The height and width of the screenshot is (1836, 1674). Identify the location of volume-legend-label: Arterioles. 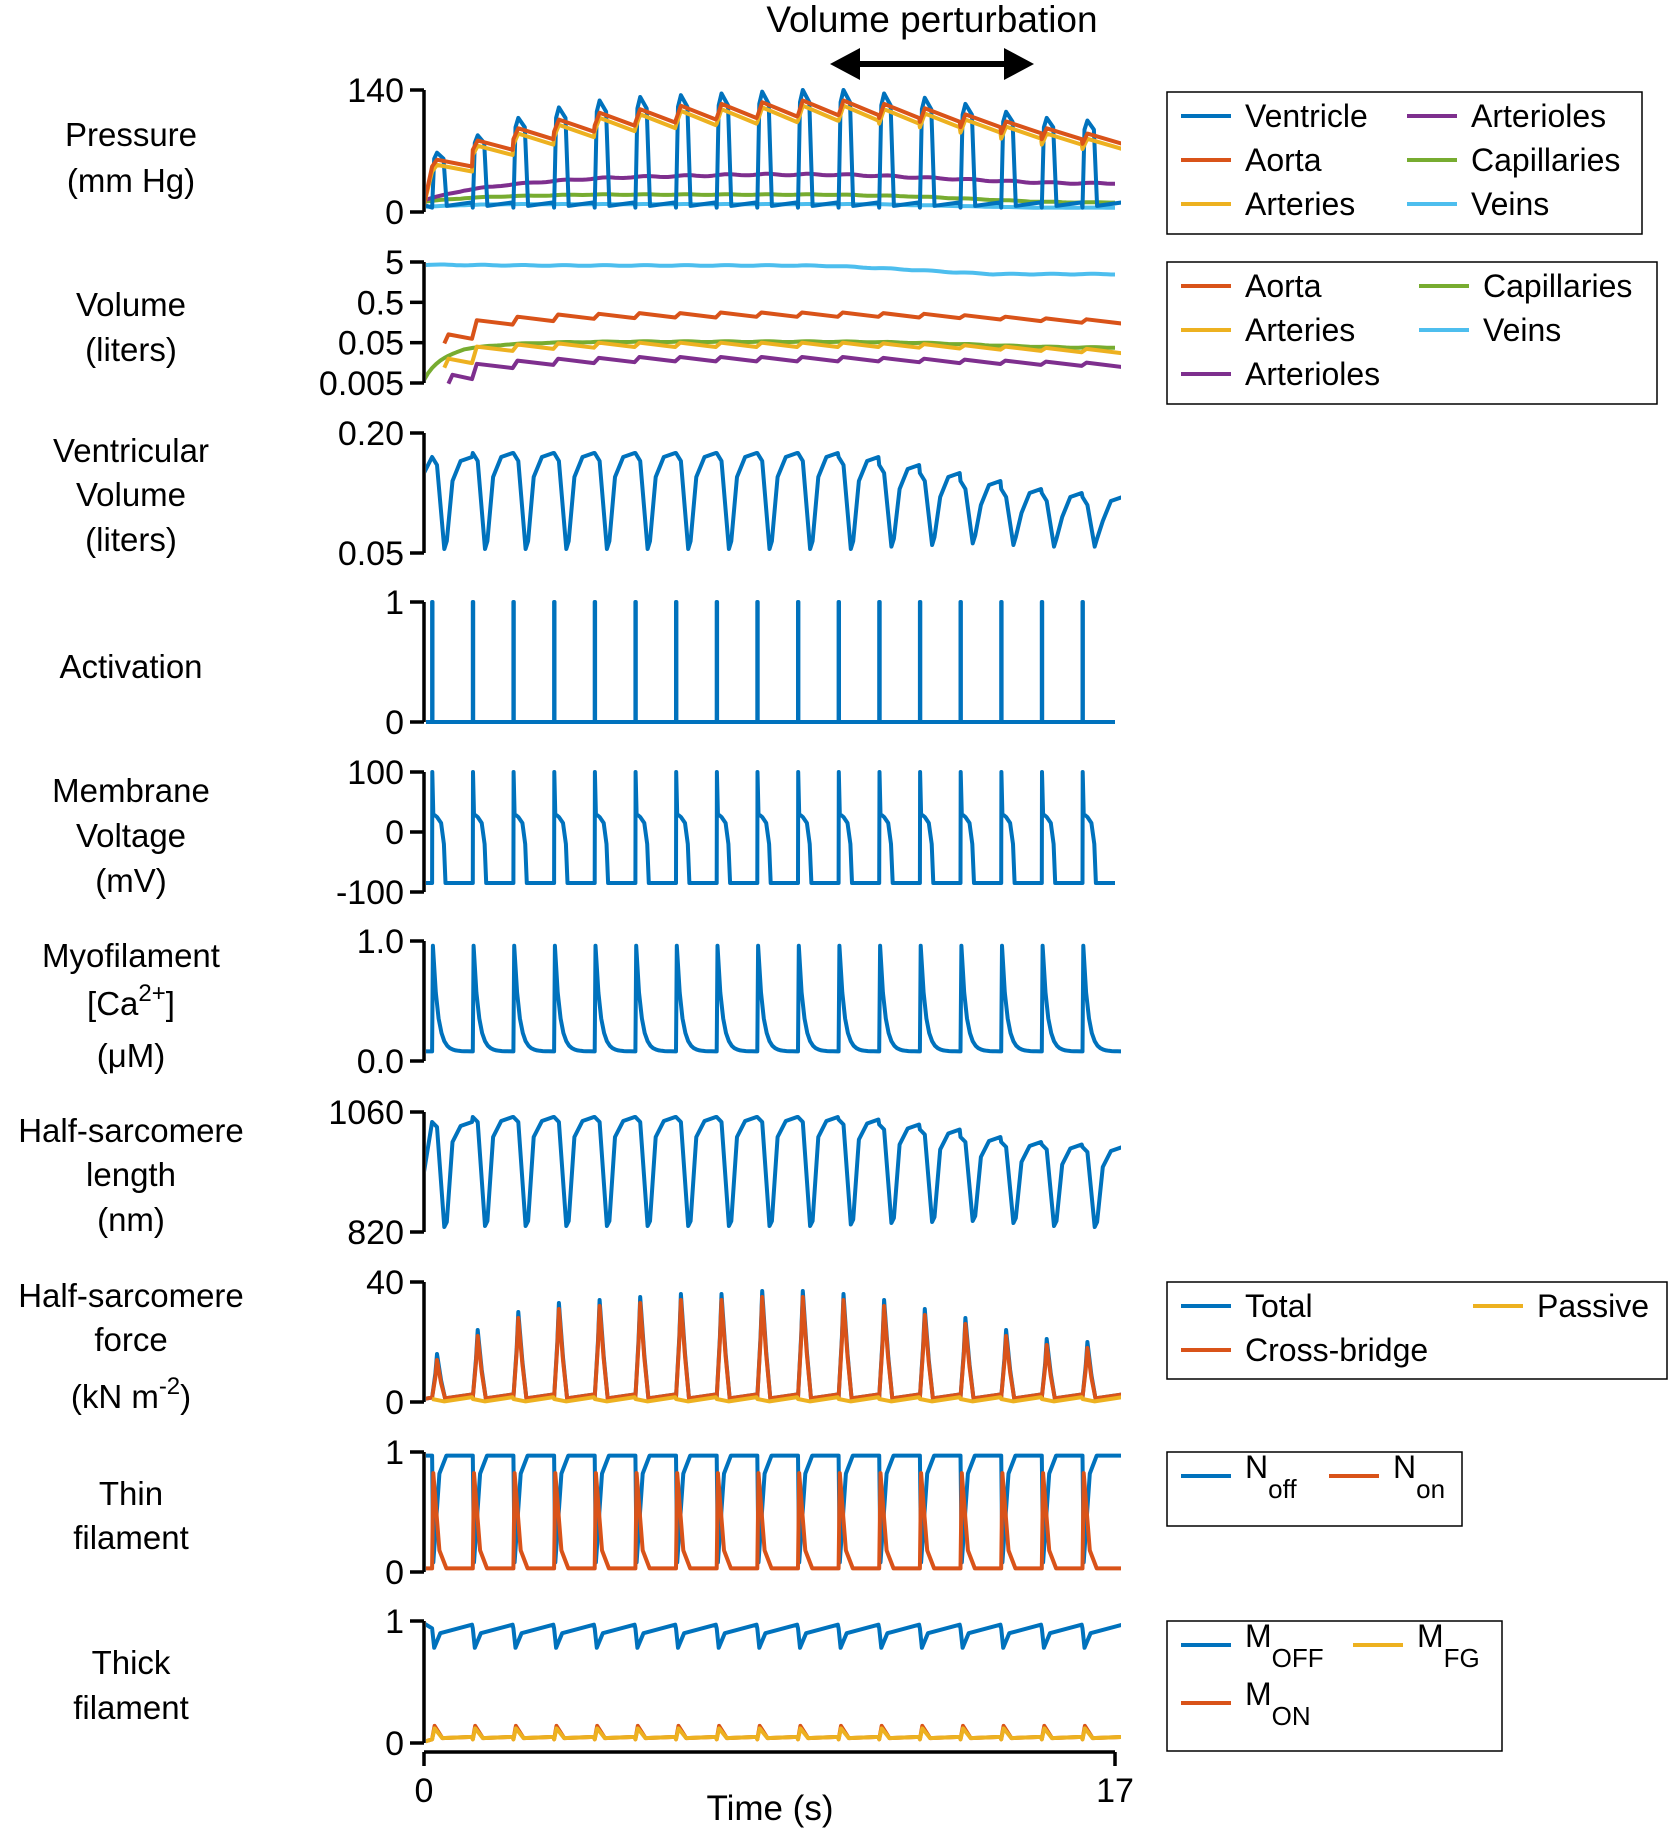
(1312, 374).